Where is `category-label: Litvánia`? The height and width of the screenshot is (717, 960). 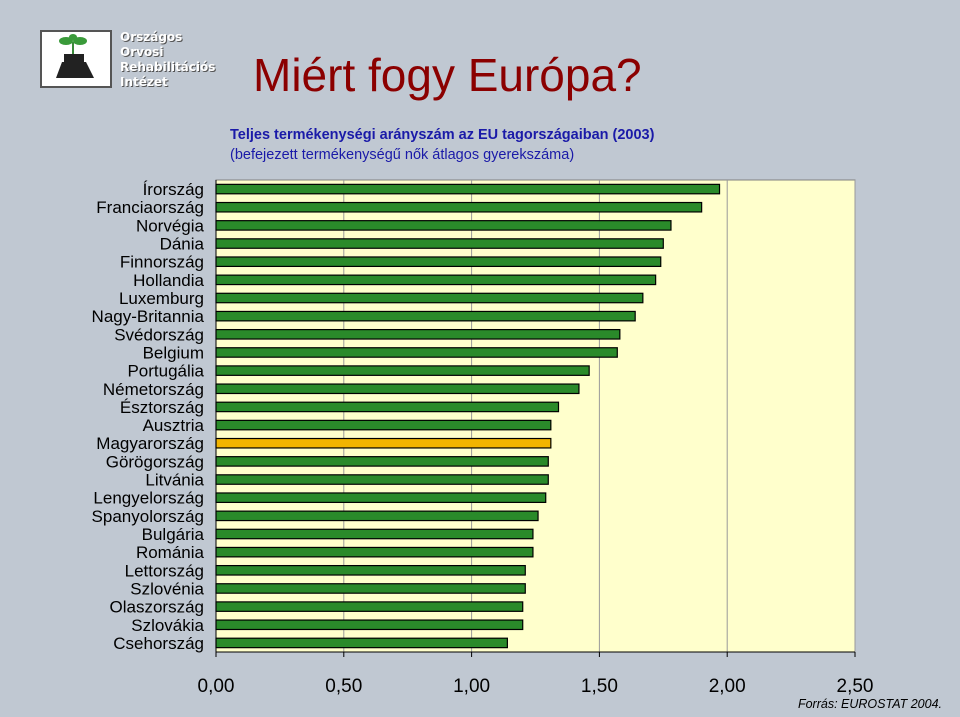
category-label: Litvánia is located at coordinates (174, 480).